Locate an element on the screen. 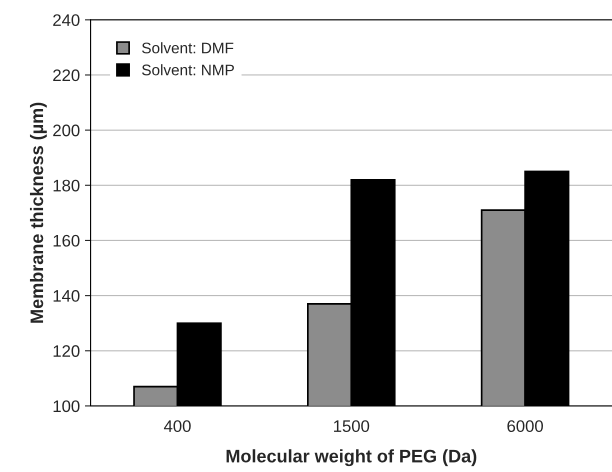  x-axis-title: Molecular weight of PEG (Da) is located at coordinates (351, 457).